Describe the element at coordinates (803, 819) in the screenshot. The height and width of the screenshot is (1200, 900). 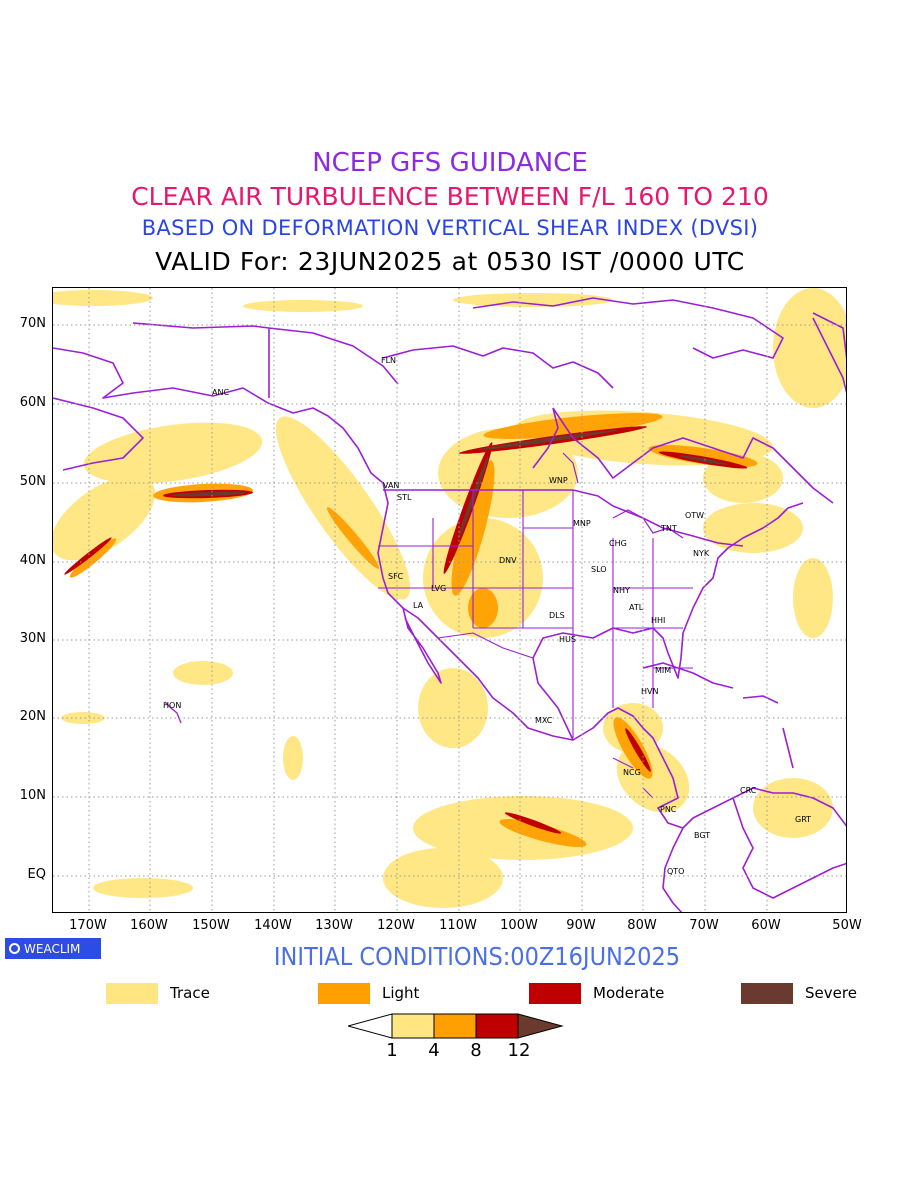
I see `station-grt: GRT` at that location.